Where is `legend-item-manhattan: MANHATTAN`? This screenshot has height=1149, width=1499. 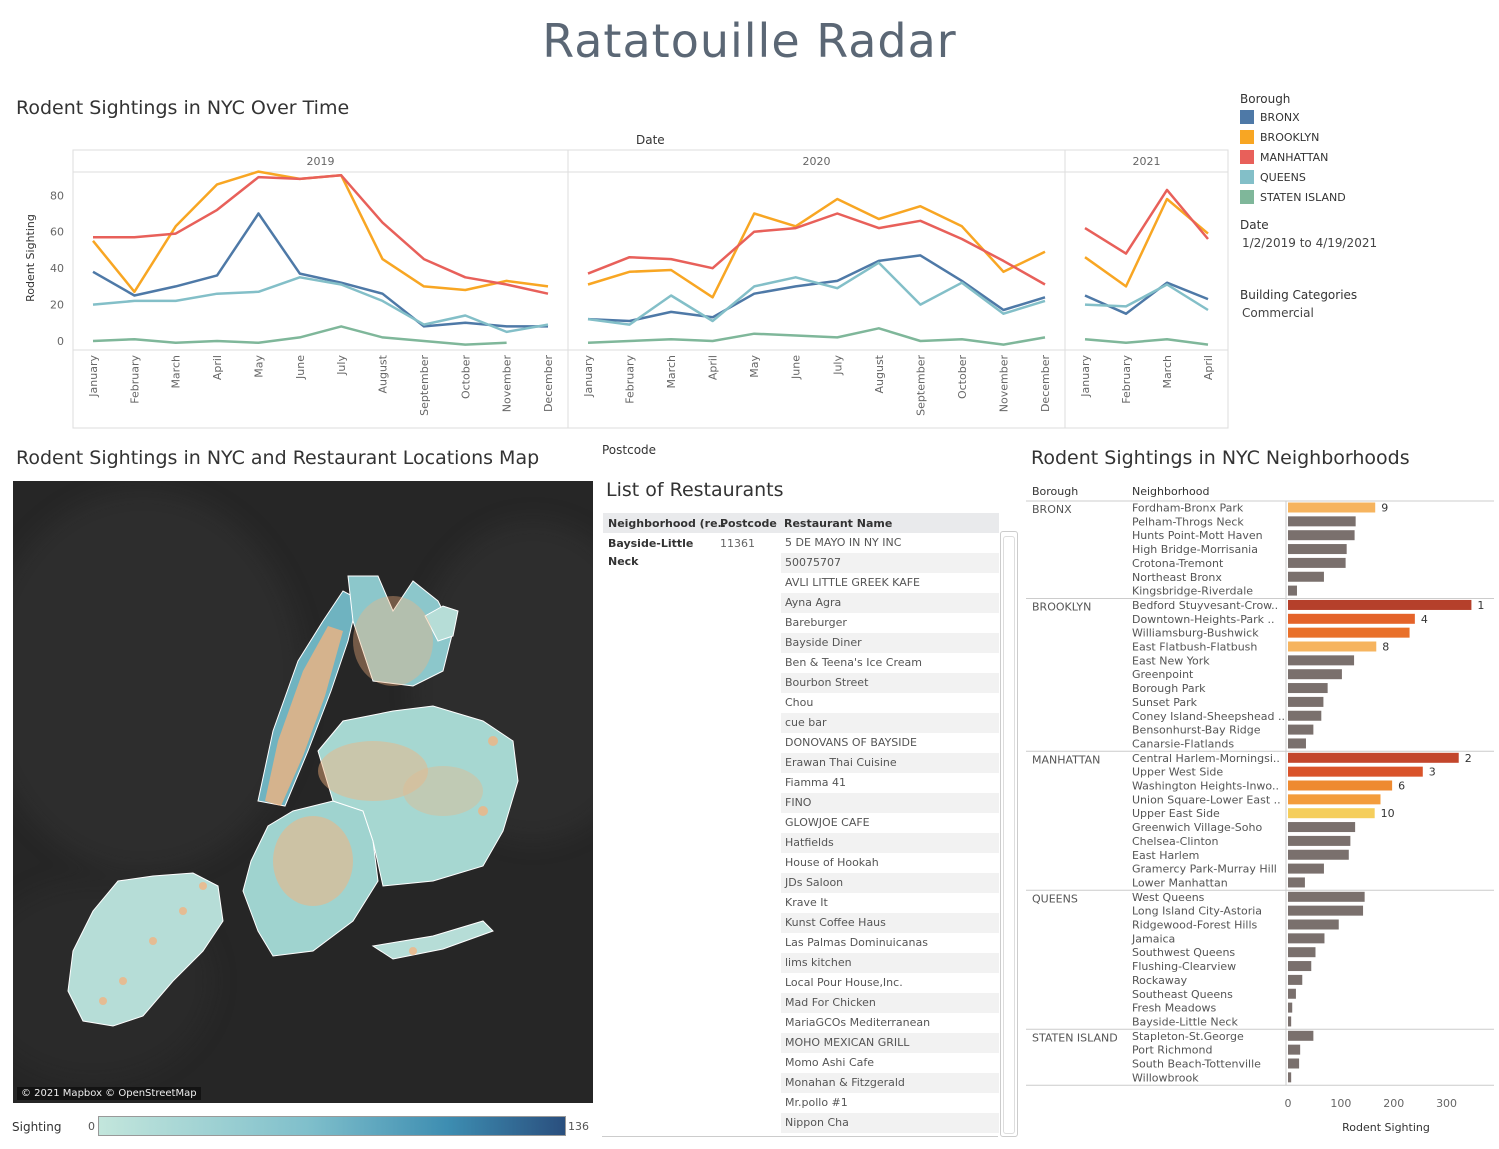
legend-item-manhattan: MANHATTAN is located at coordinates (1284, 157).